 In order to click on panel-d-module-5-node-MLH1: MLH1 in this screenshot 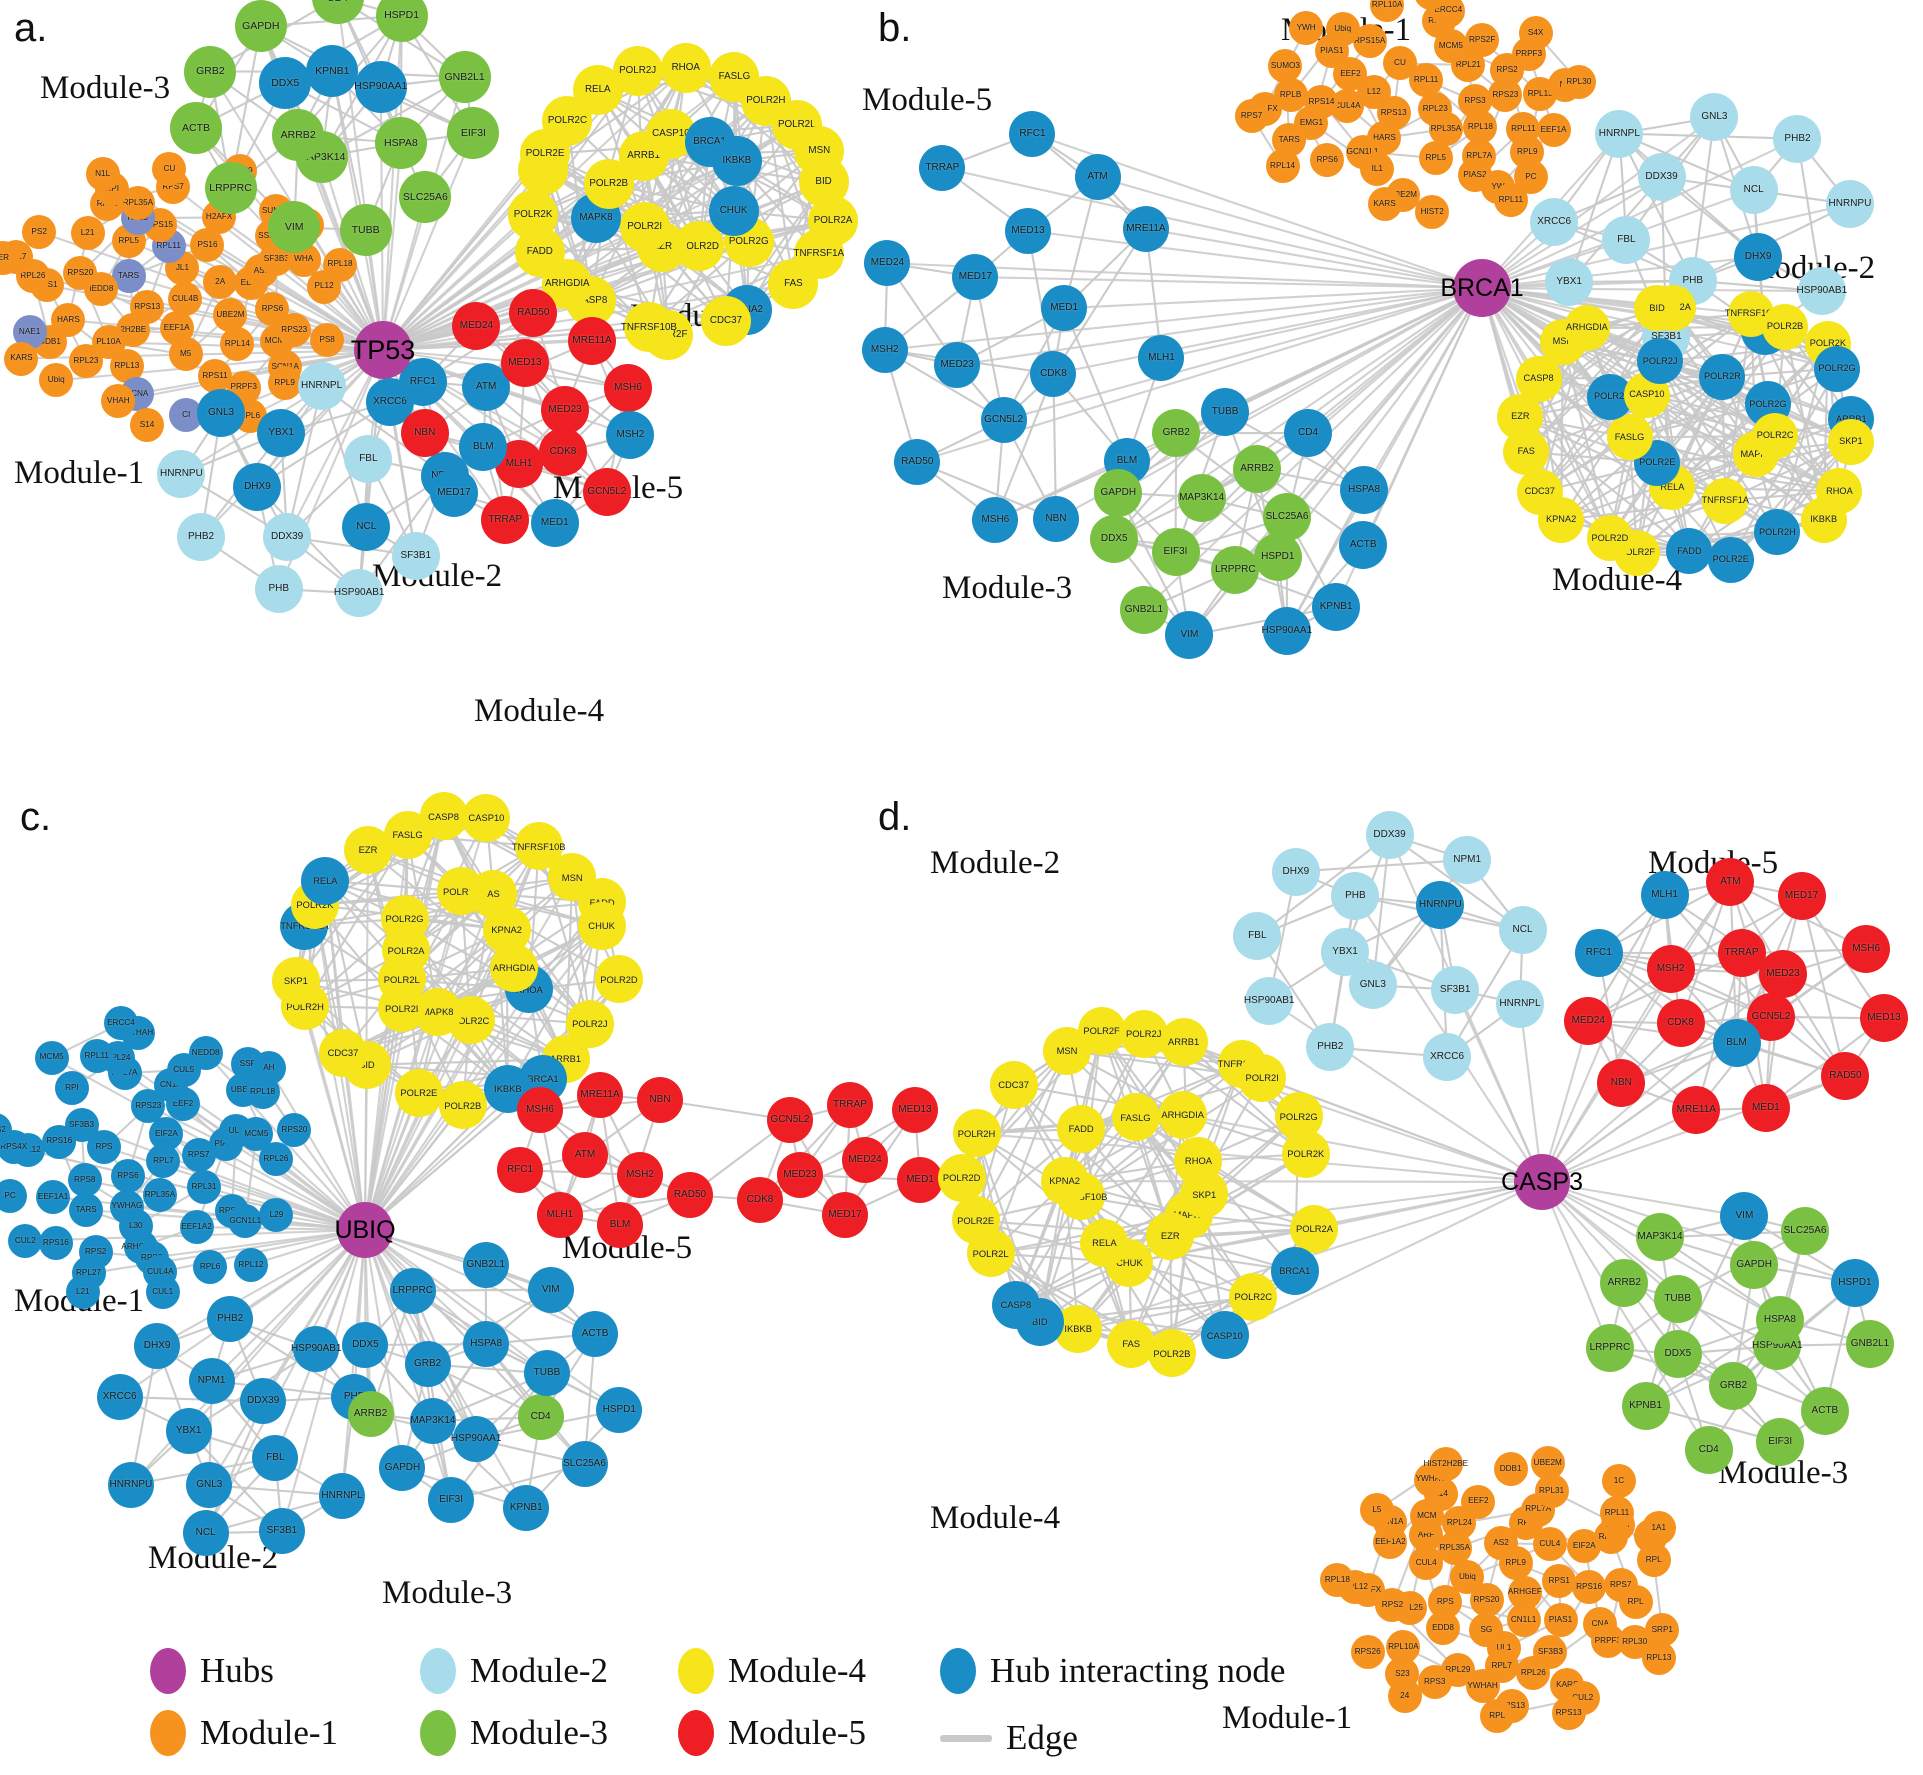, I will do `click(1664, 894)`.